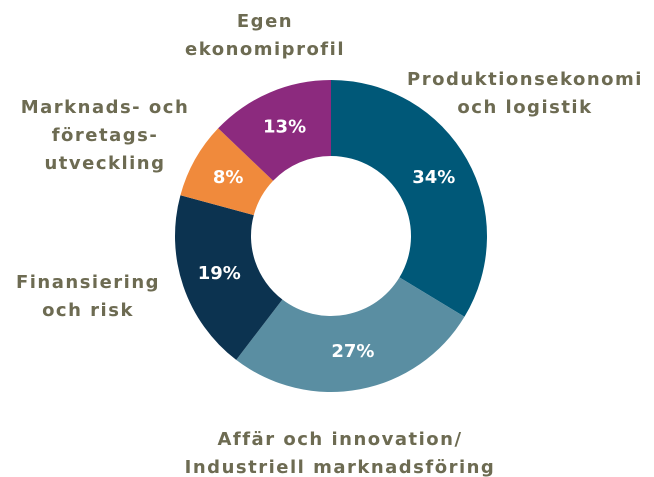 Image resolution: width=654 pixels, height=477 pixels. Describe the element at coordinates (352, 351) in the screenshot. I see `value-label: 27%` at that location.